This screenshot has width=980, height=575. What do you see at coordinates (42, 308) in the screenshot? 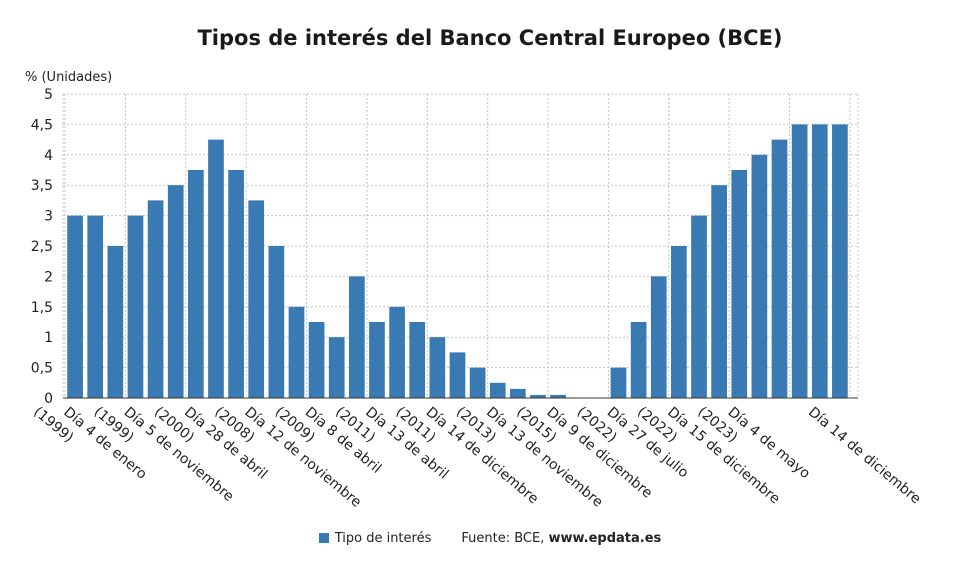
I see `y-tick-label: 1,5` at bounding box center [42, 308].